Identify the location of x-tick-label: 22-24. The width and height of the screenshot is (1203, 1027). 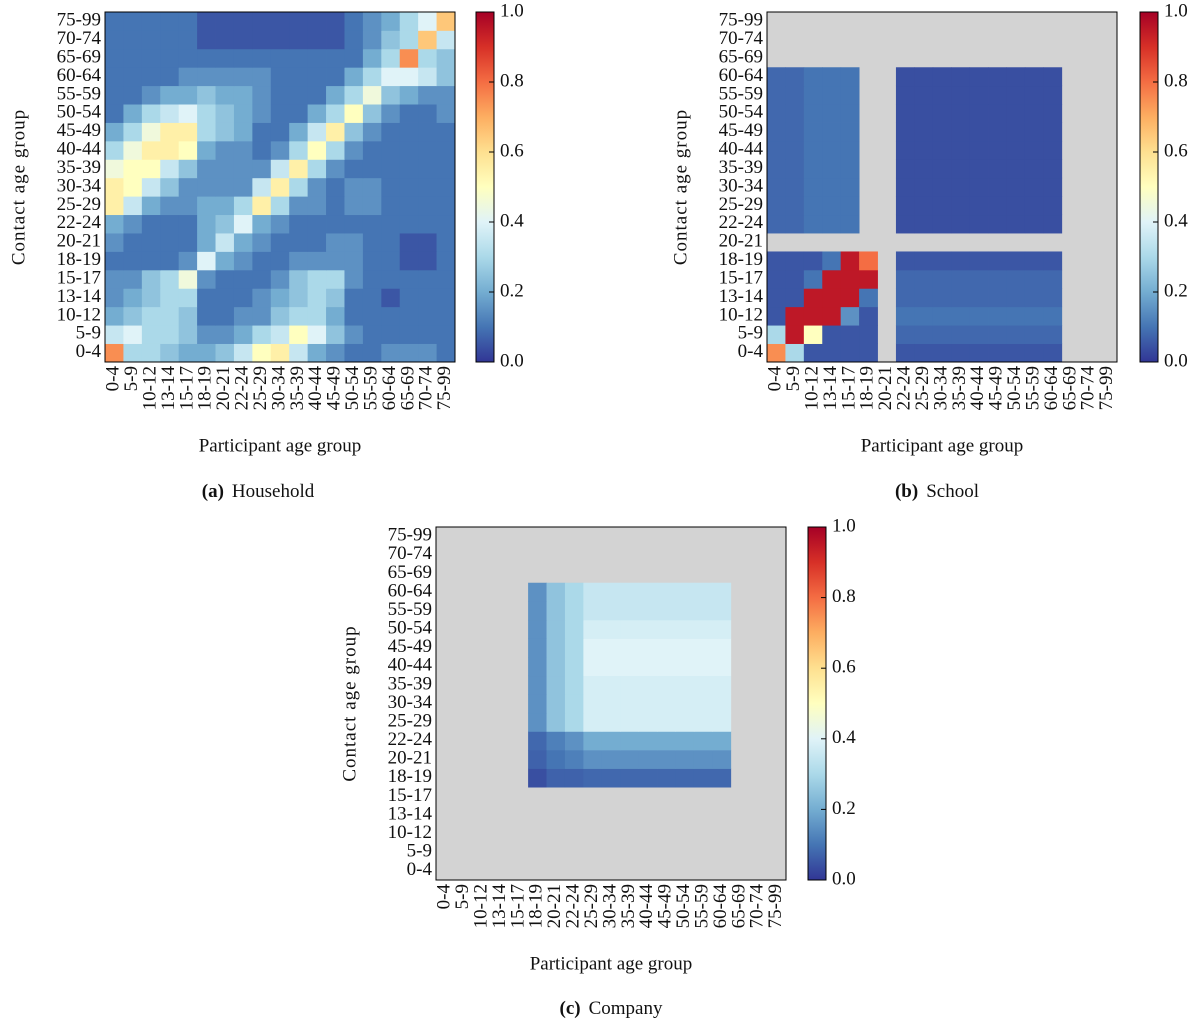
(573, 906).